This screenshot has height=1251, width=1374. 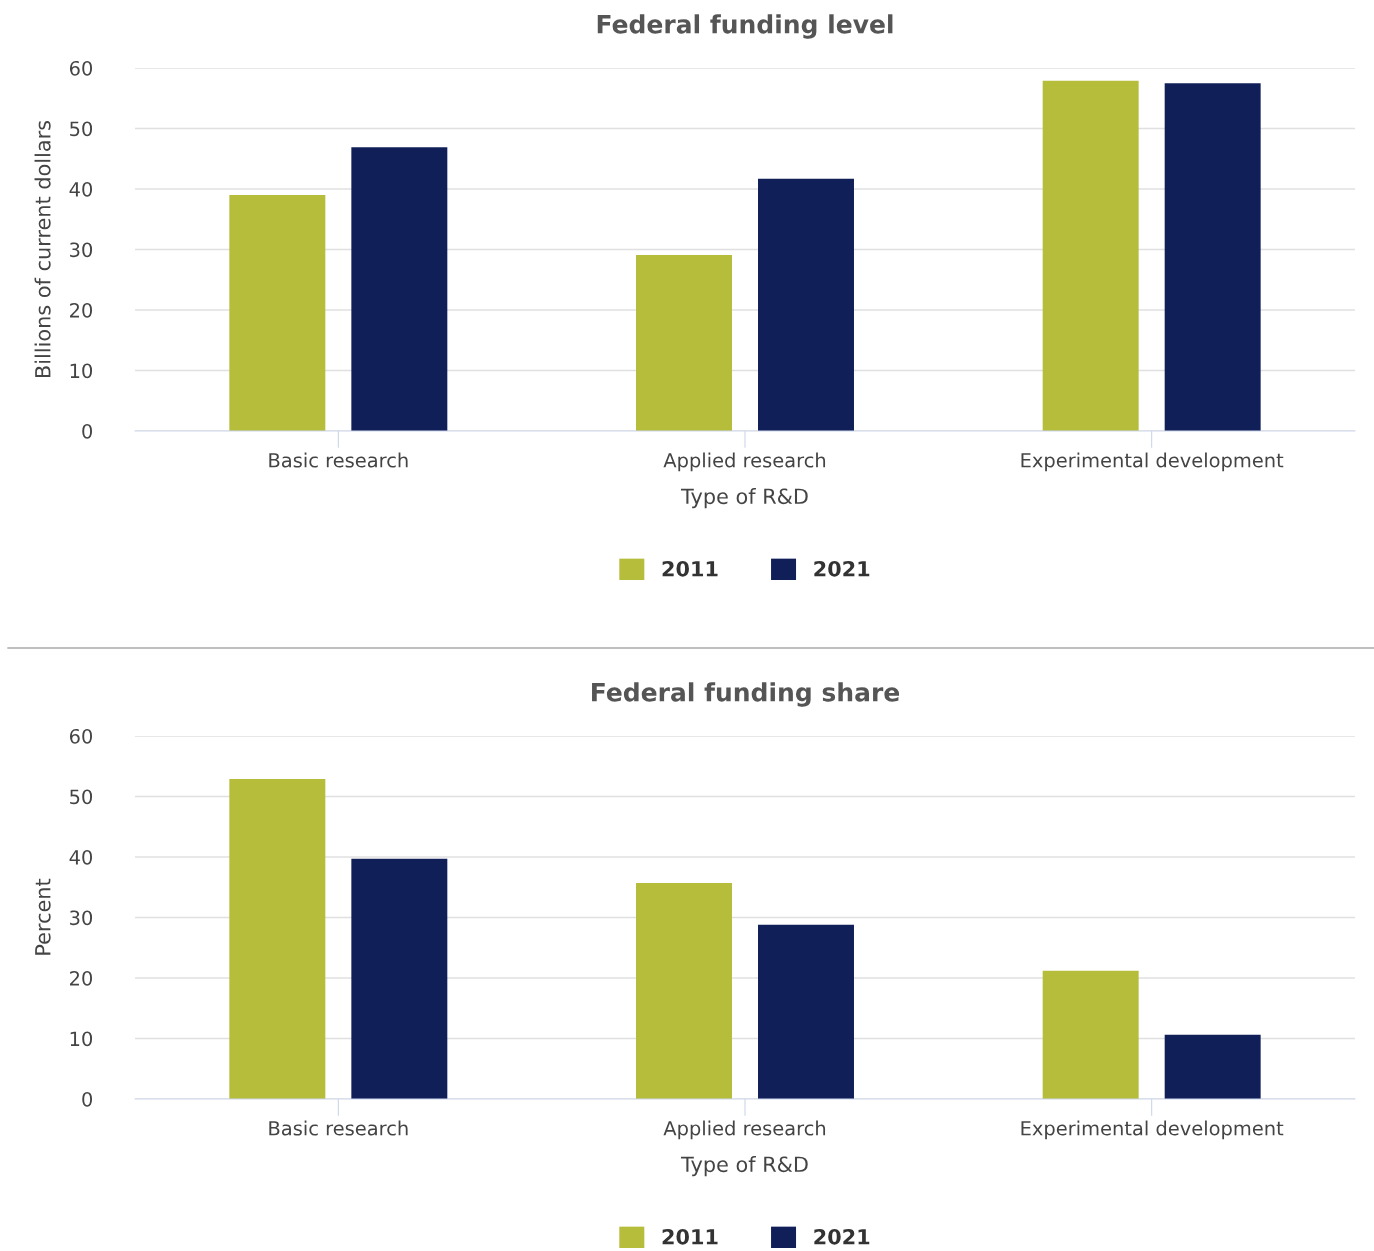 I want to click on chart-title: Federal funding level, so click(x=745, y=26).